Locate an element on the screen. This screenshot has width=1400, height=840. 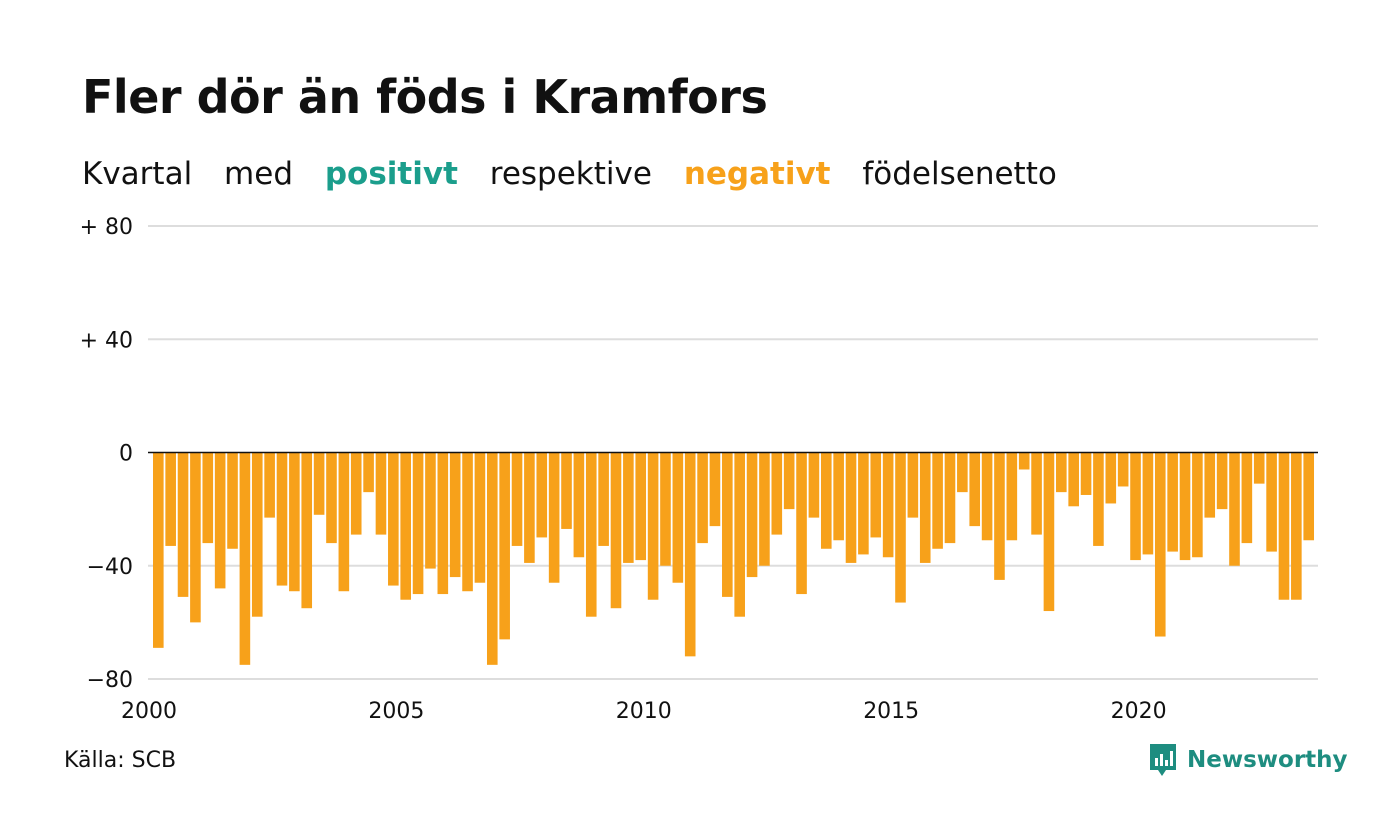
chart-title: Fler dör än föds i Kramfors is located at coordinates (425, 97).